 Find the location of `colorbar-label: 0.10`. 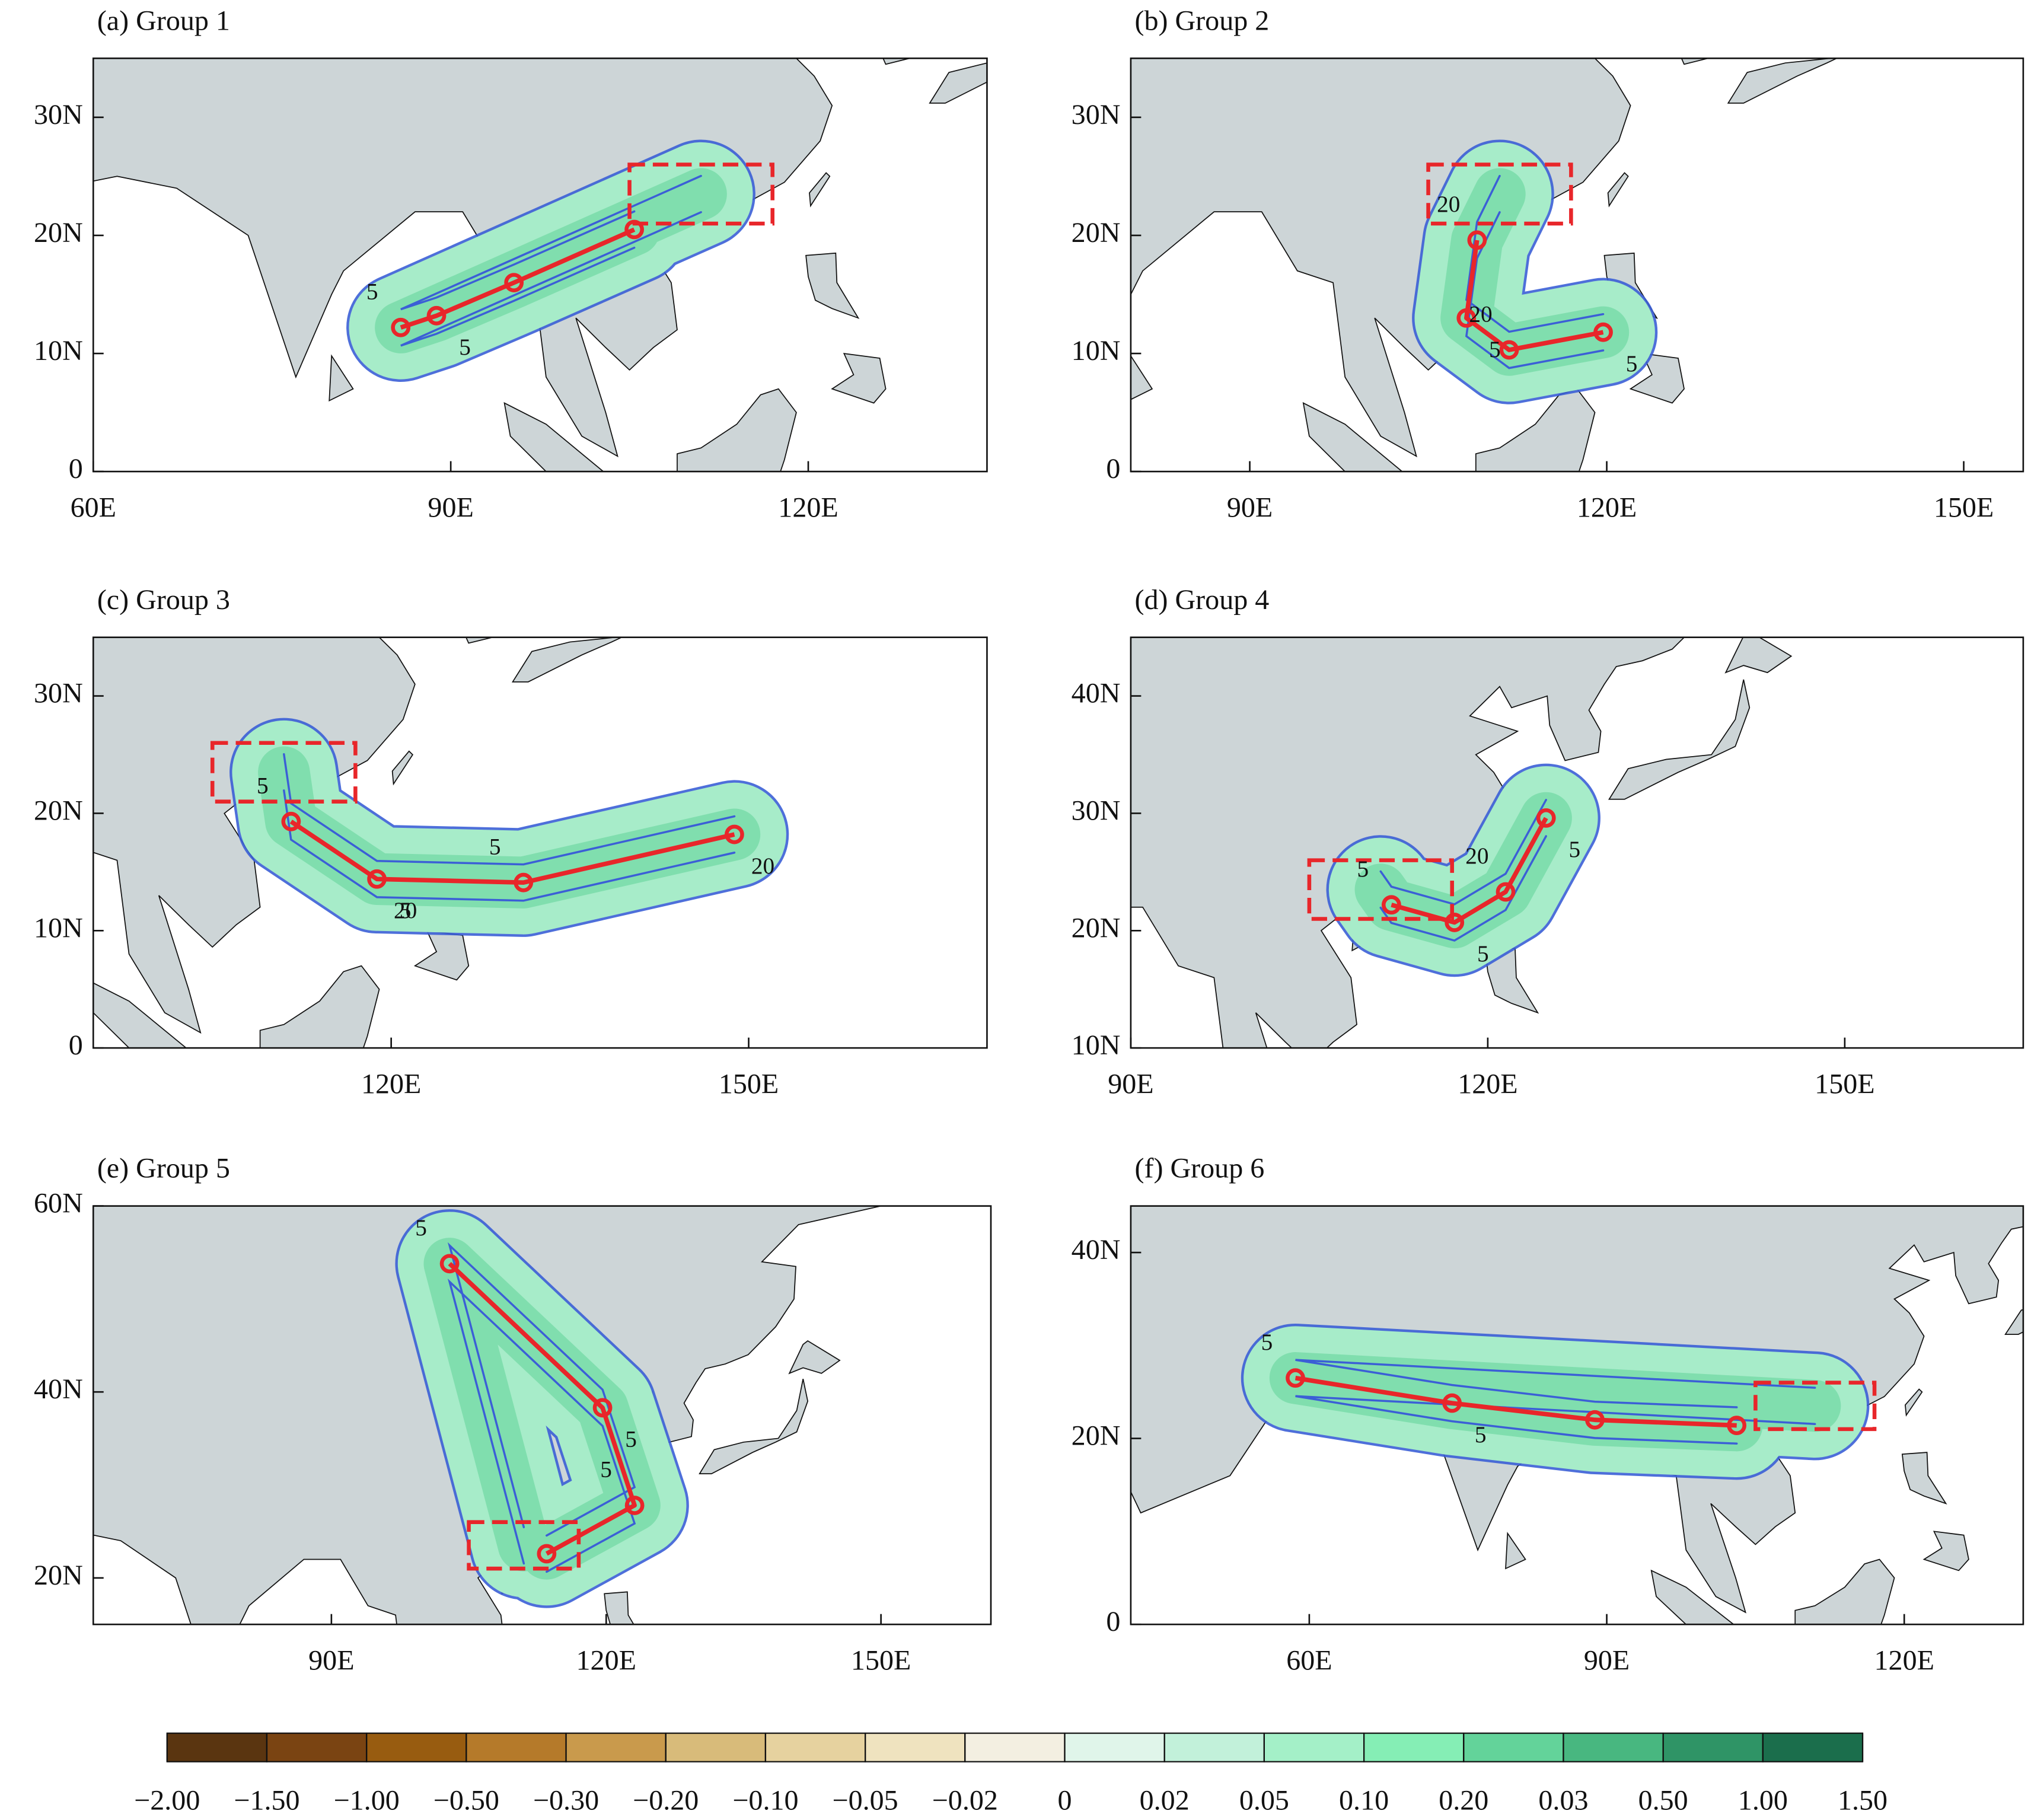

colorbar-label: 0.10 is located at coordinates (1364, 1800).